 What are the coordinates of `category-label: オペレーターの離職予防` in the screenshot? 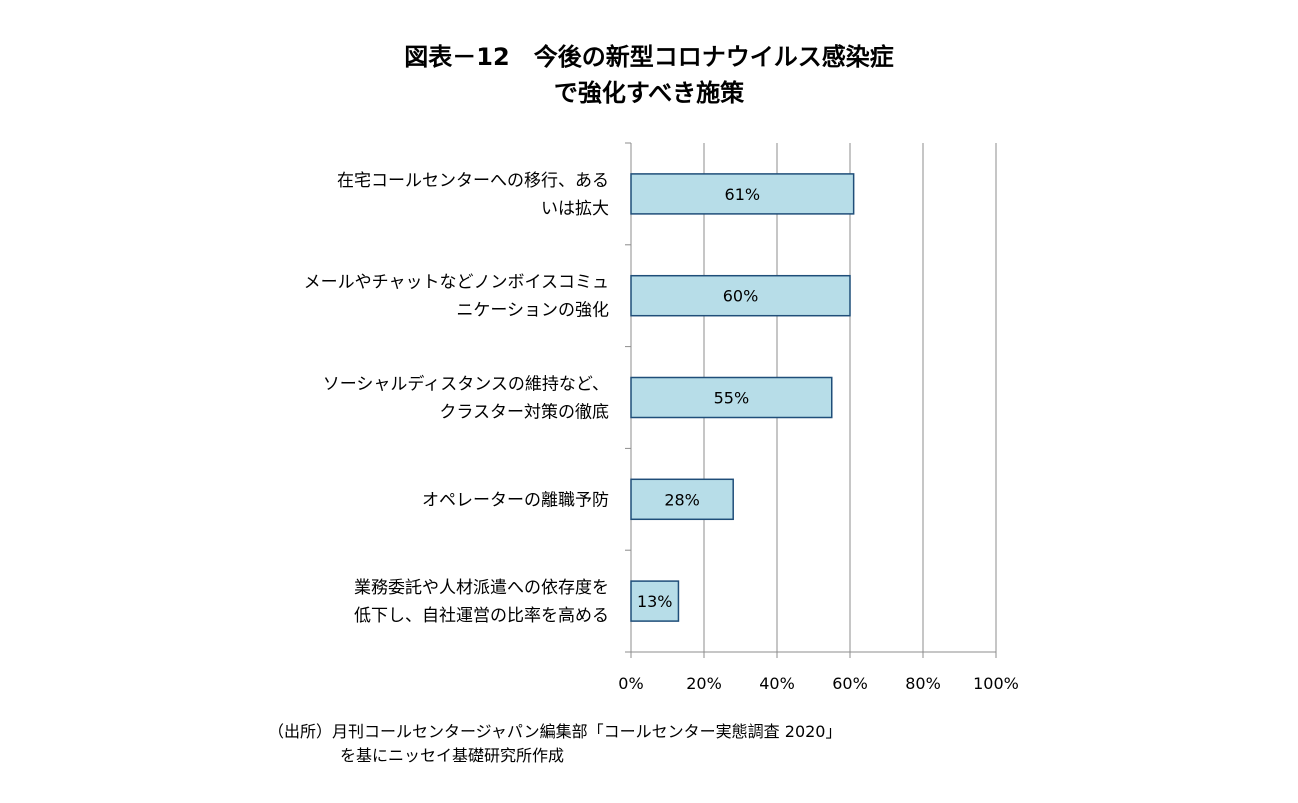 It's located at (515, 500).